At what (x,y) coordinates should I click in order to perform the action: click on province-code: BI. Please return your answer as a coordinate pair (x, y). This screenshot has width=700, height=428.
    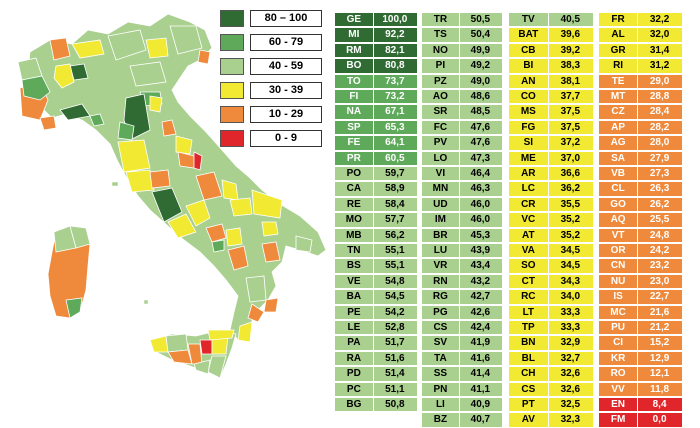
    Looking at the image, I should click on (529, 66).